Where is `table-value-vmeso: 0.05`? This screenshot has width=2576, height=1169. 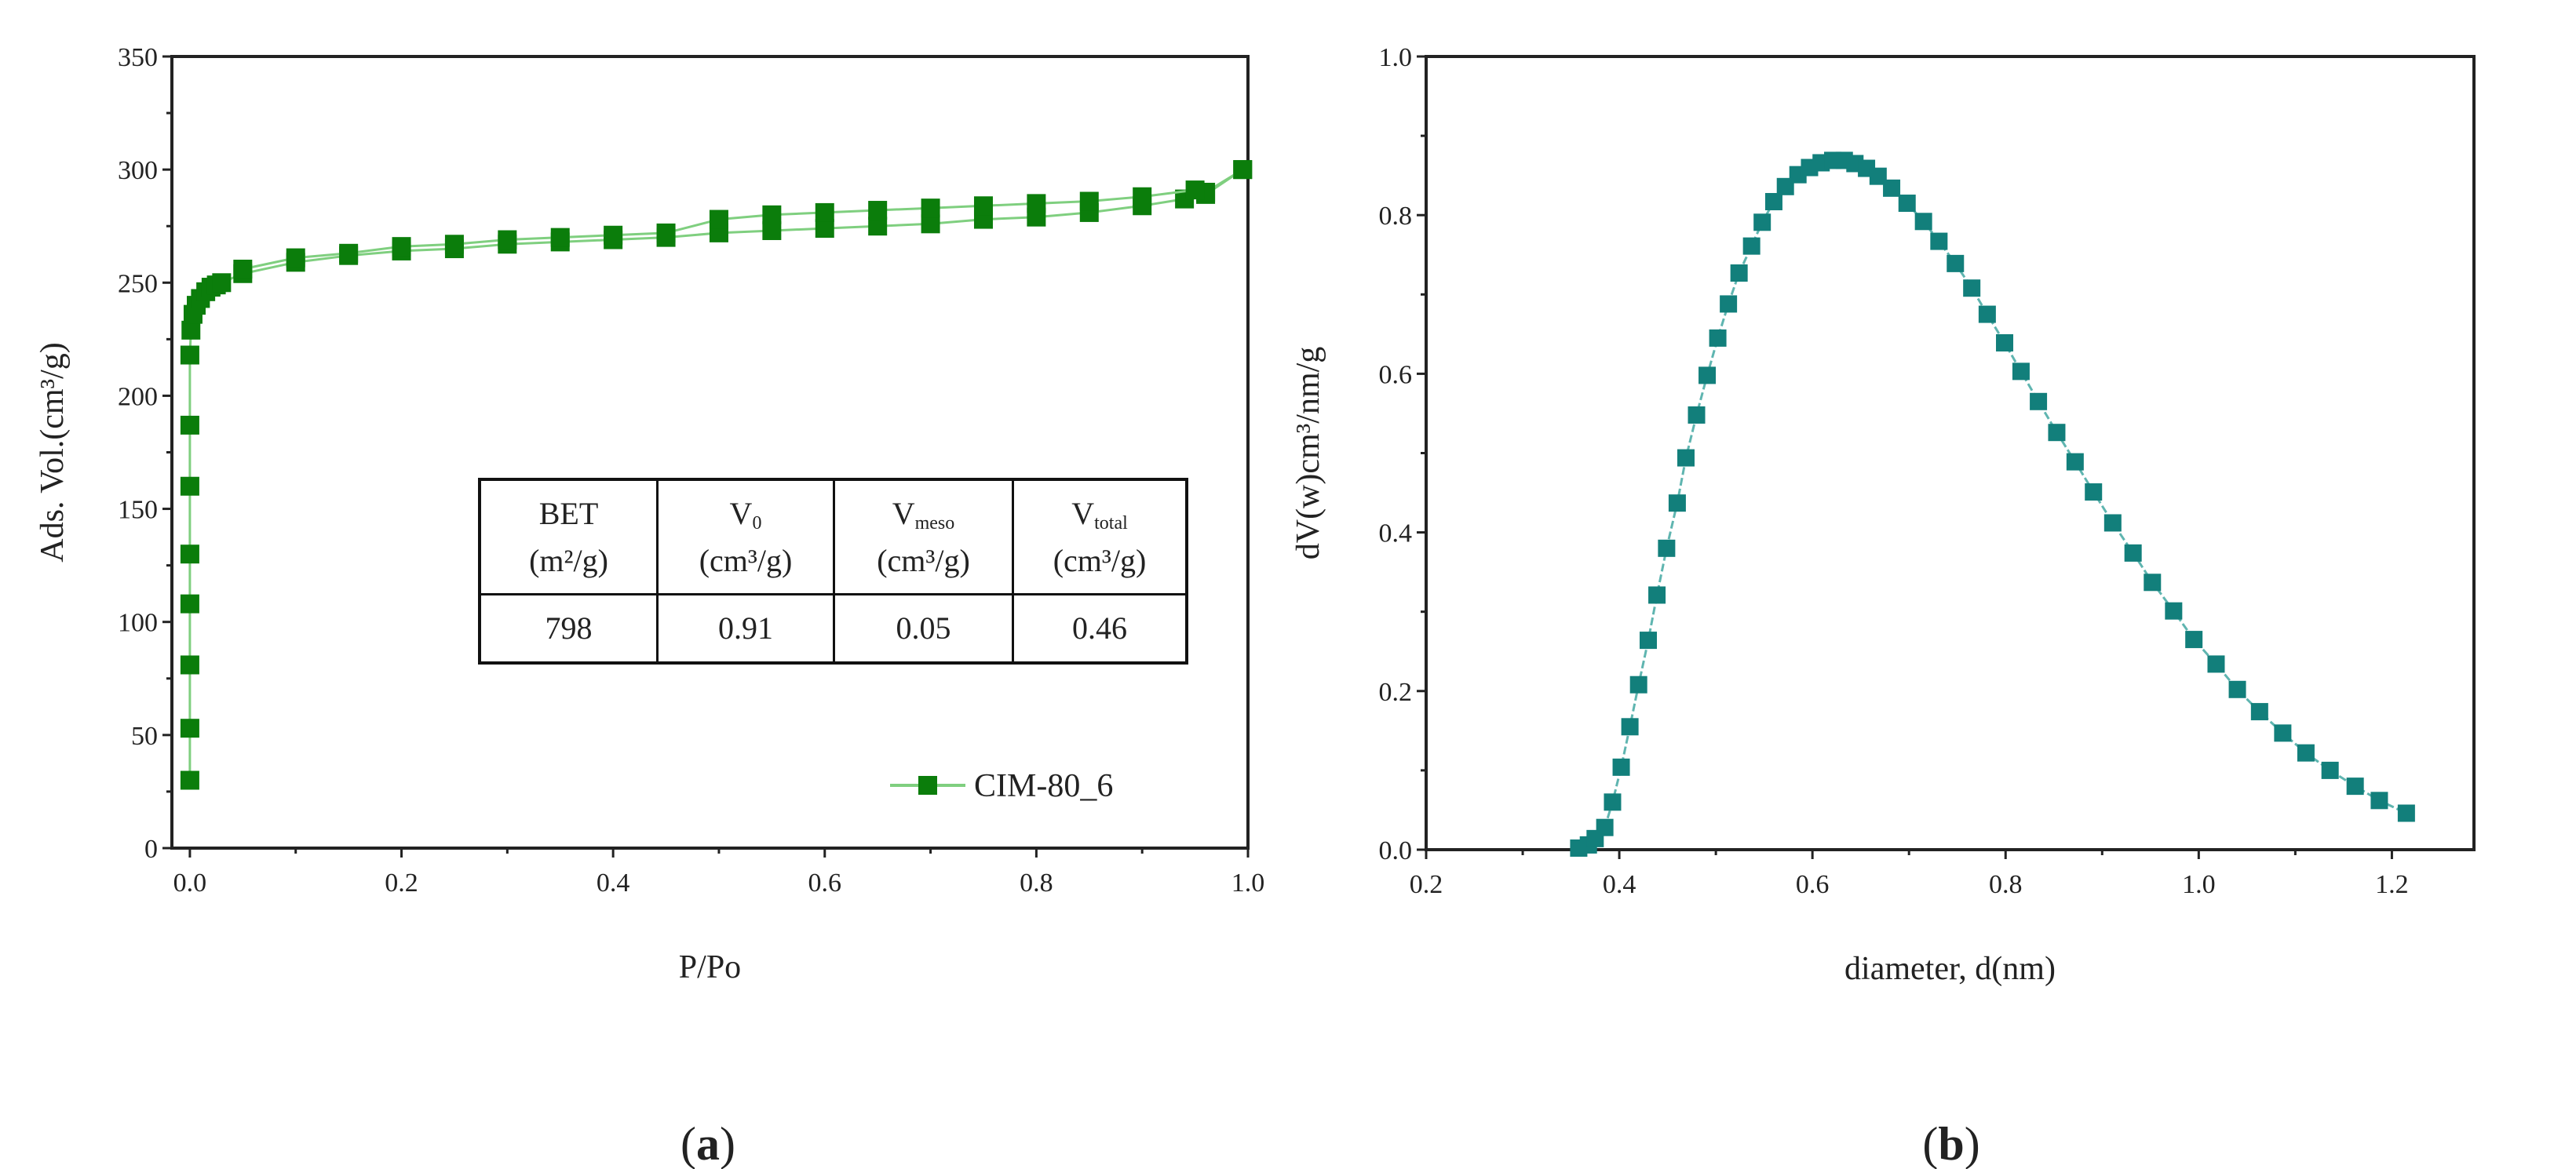
table-value-vmeso: 0.05 is located at coordinates (924, 628).